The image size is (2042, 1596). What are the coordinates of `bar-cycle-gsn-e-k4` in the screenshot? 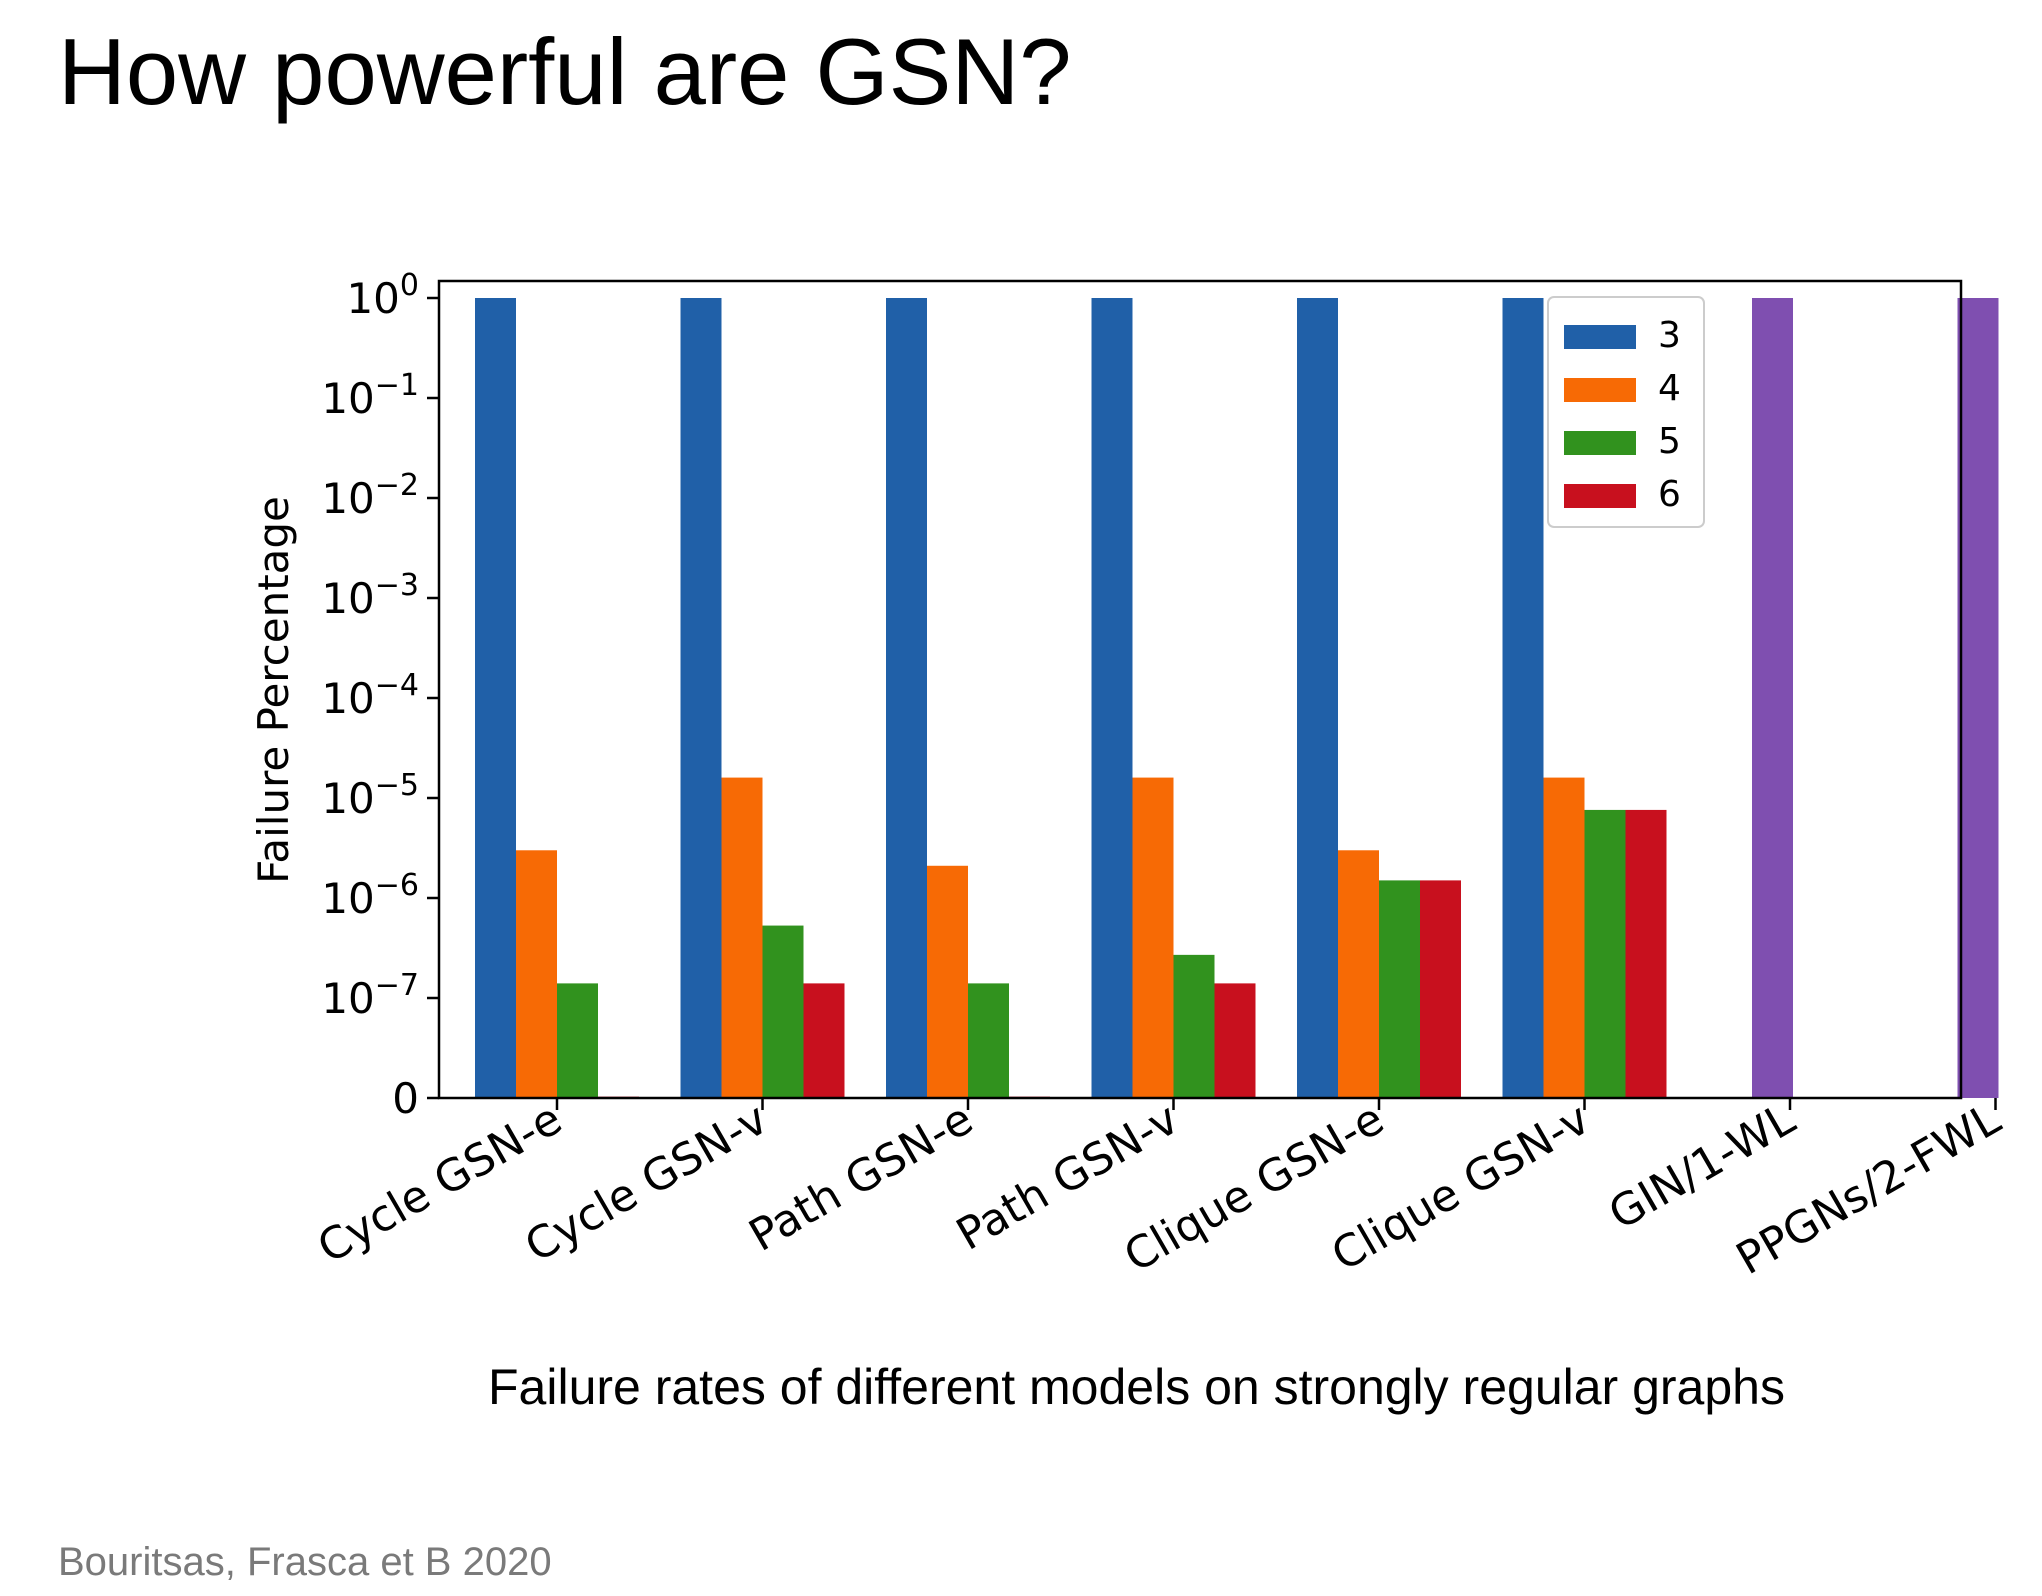 It's located at (536, 974).